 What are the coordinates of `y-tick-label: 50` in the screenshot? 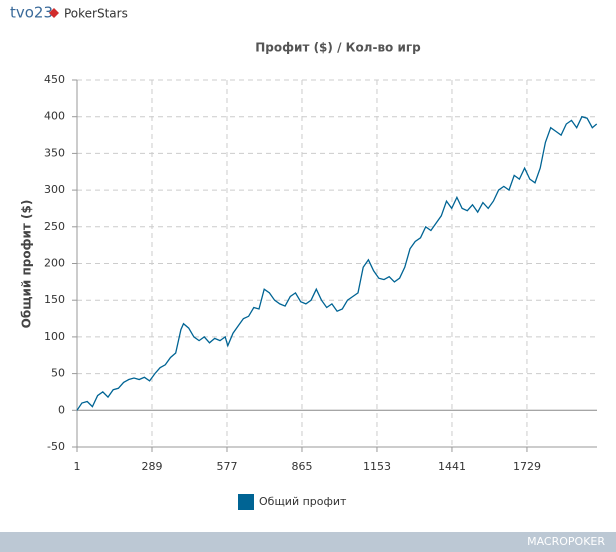 It's located at (58, 373).